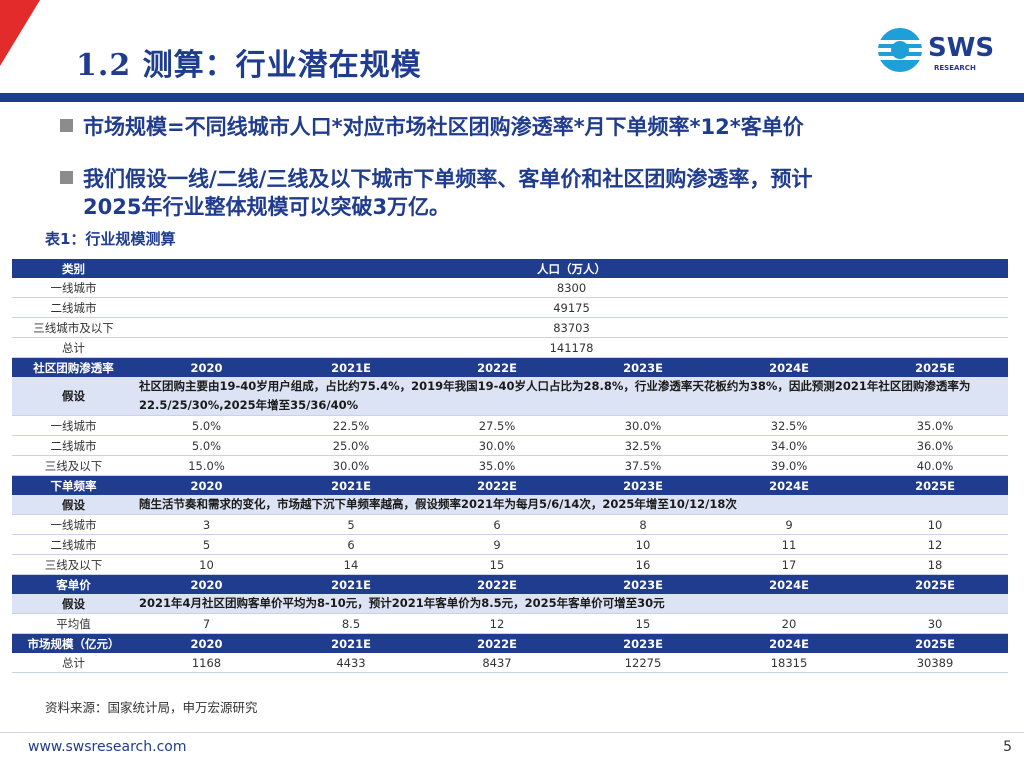 This screenshot has height=768, width=1024. I want to click on table-cell: 30.0%, so click(351, 465).